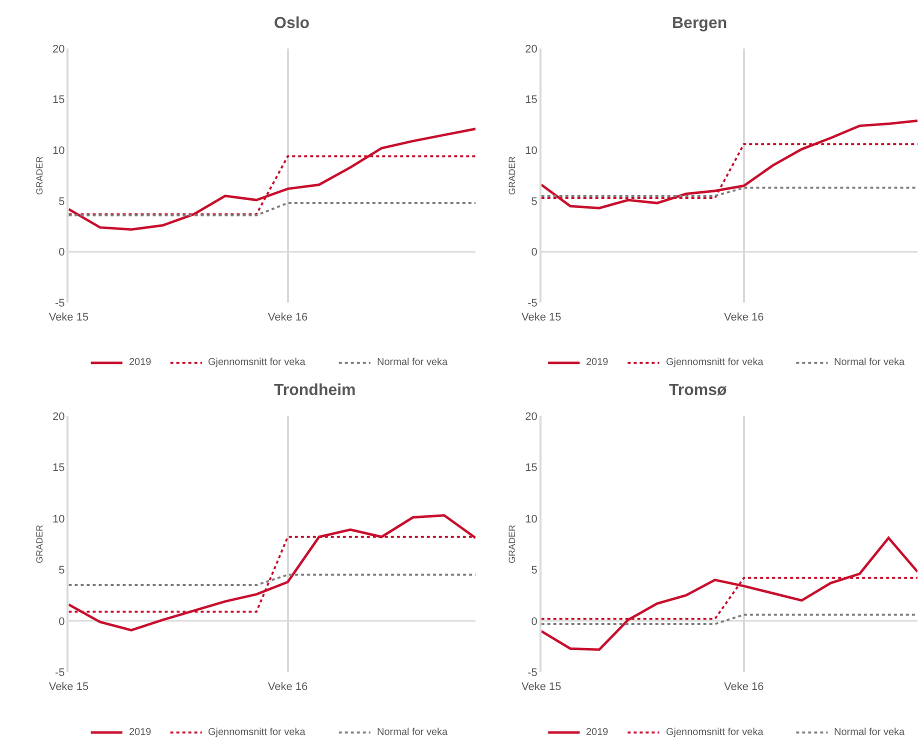  I want to click on chart-title: Bergen, so click(700, 23).